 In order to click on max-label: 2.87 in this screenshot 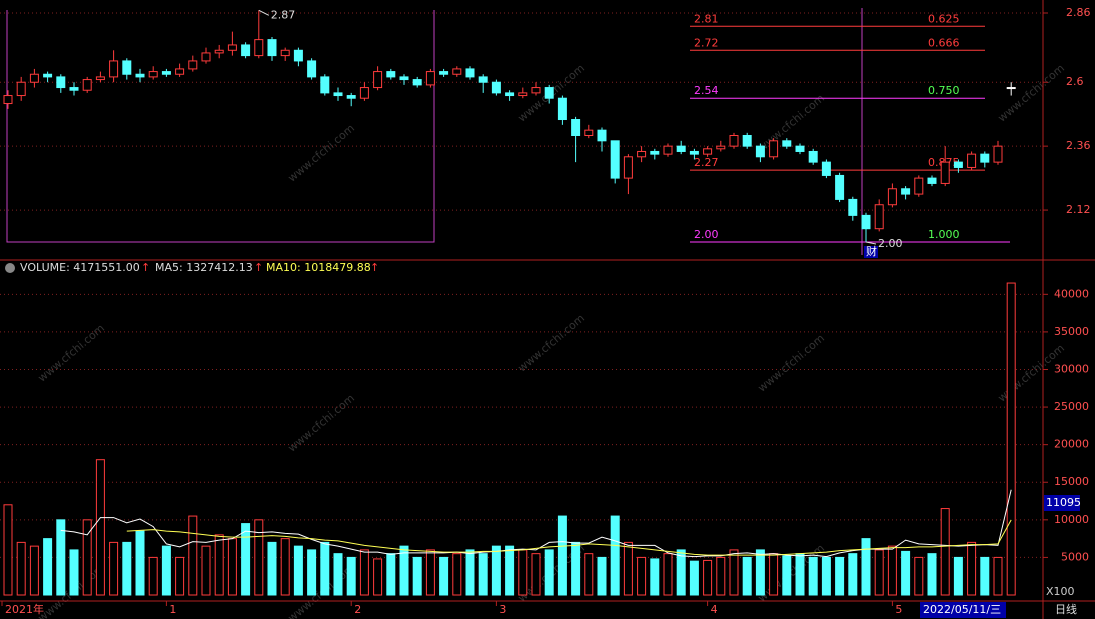, I will do `click(283, 14)`.